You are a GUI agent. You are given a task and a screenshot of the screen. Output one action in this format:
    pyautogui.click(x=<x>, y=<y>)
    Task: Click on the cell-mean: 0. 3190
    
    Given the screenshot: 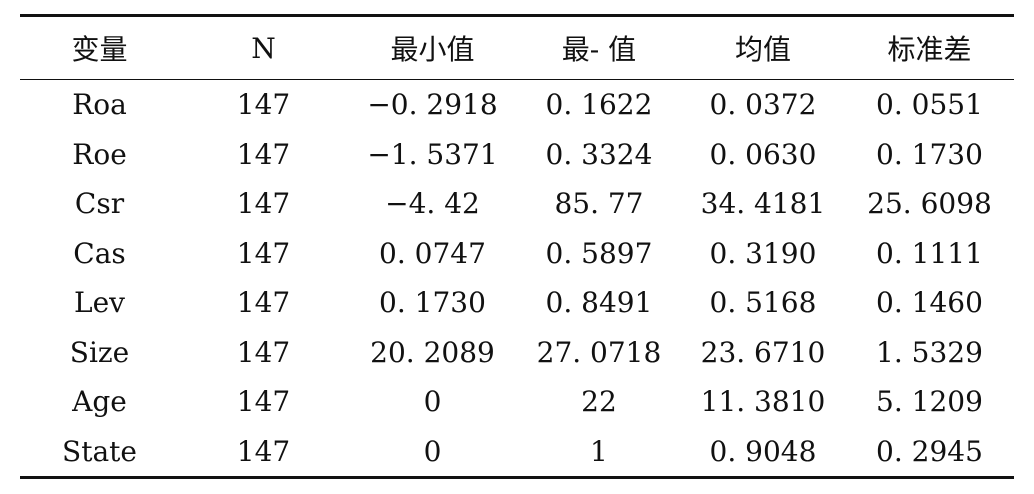 What is the action you would take?
    pyautogui.click(x=763, y=253)
    